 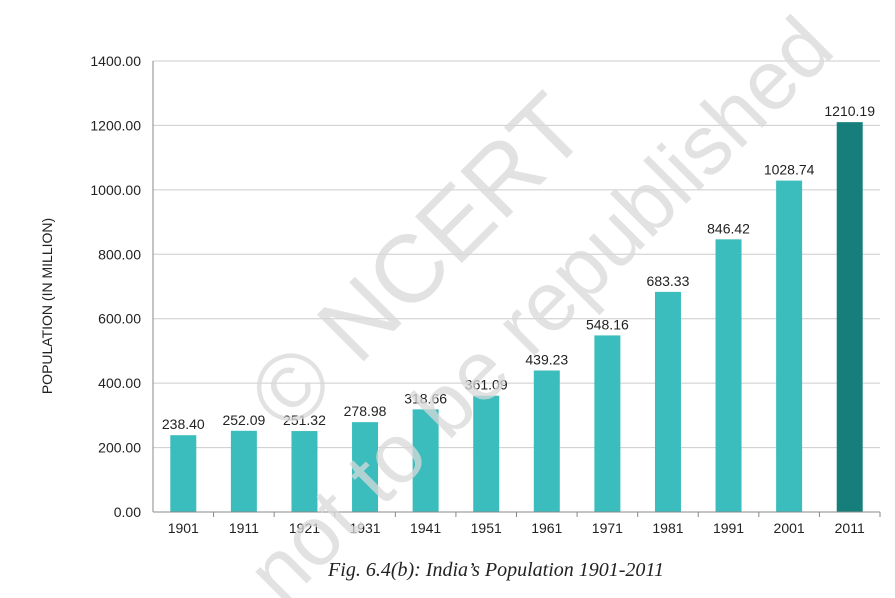 I want to click on x-tick-label-2011: 2011, so click(x=850, y=528).